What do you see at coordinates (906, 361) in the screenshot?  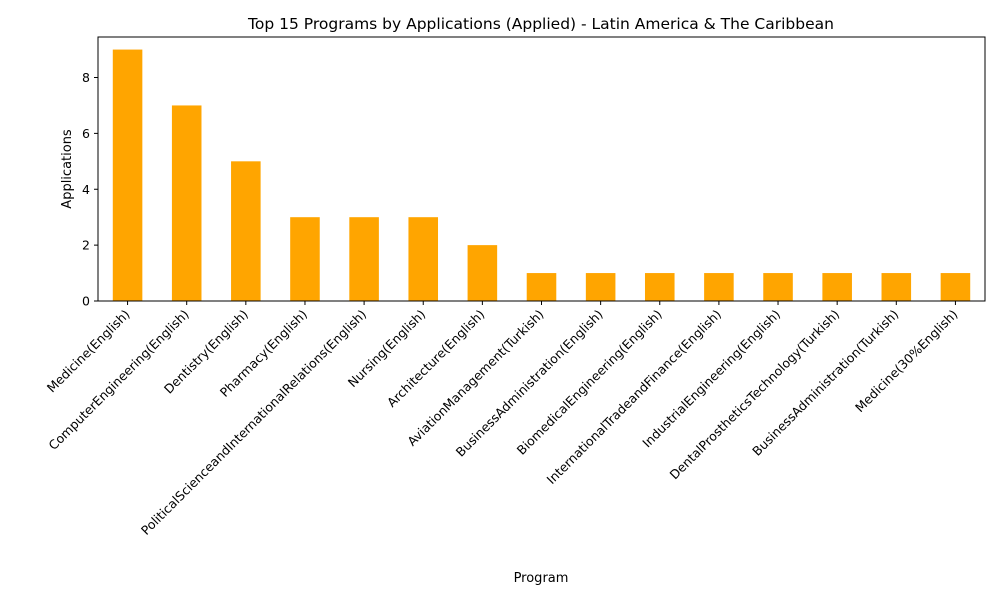 I see `x-tick-label: Medicine(30%English)` at bounding box center [906, 361].